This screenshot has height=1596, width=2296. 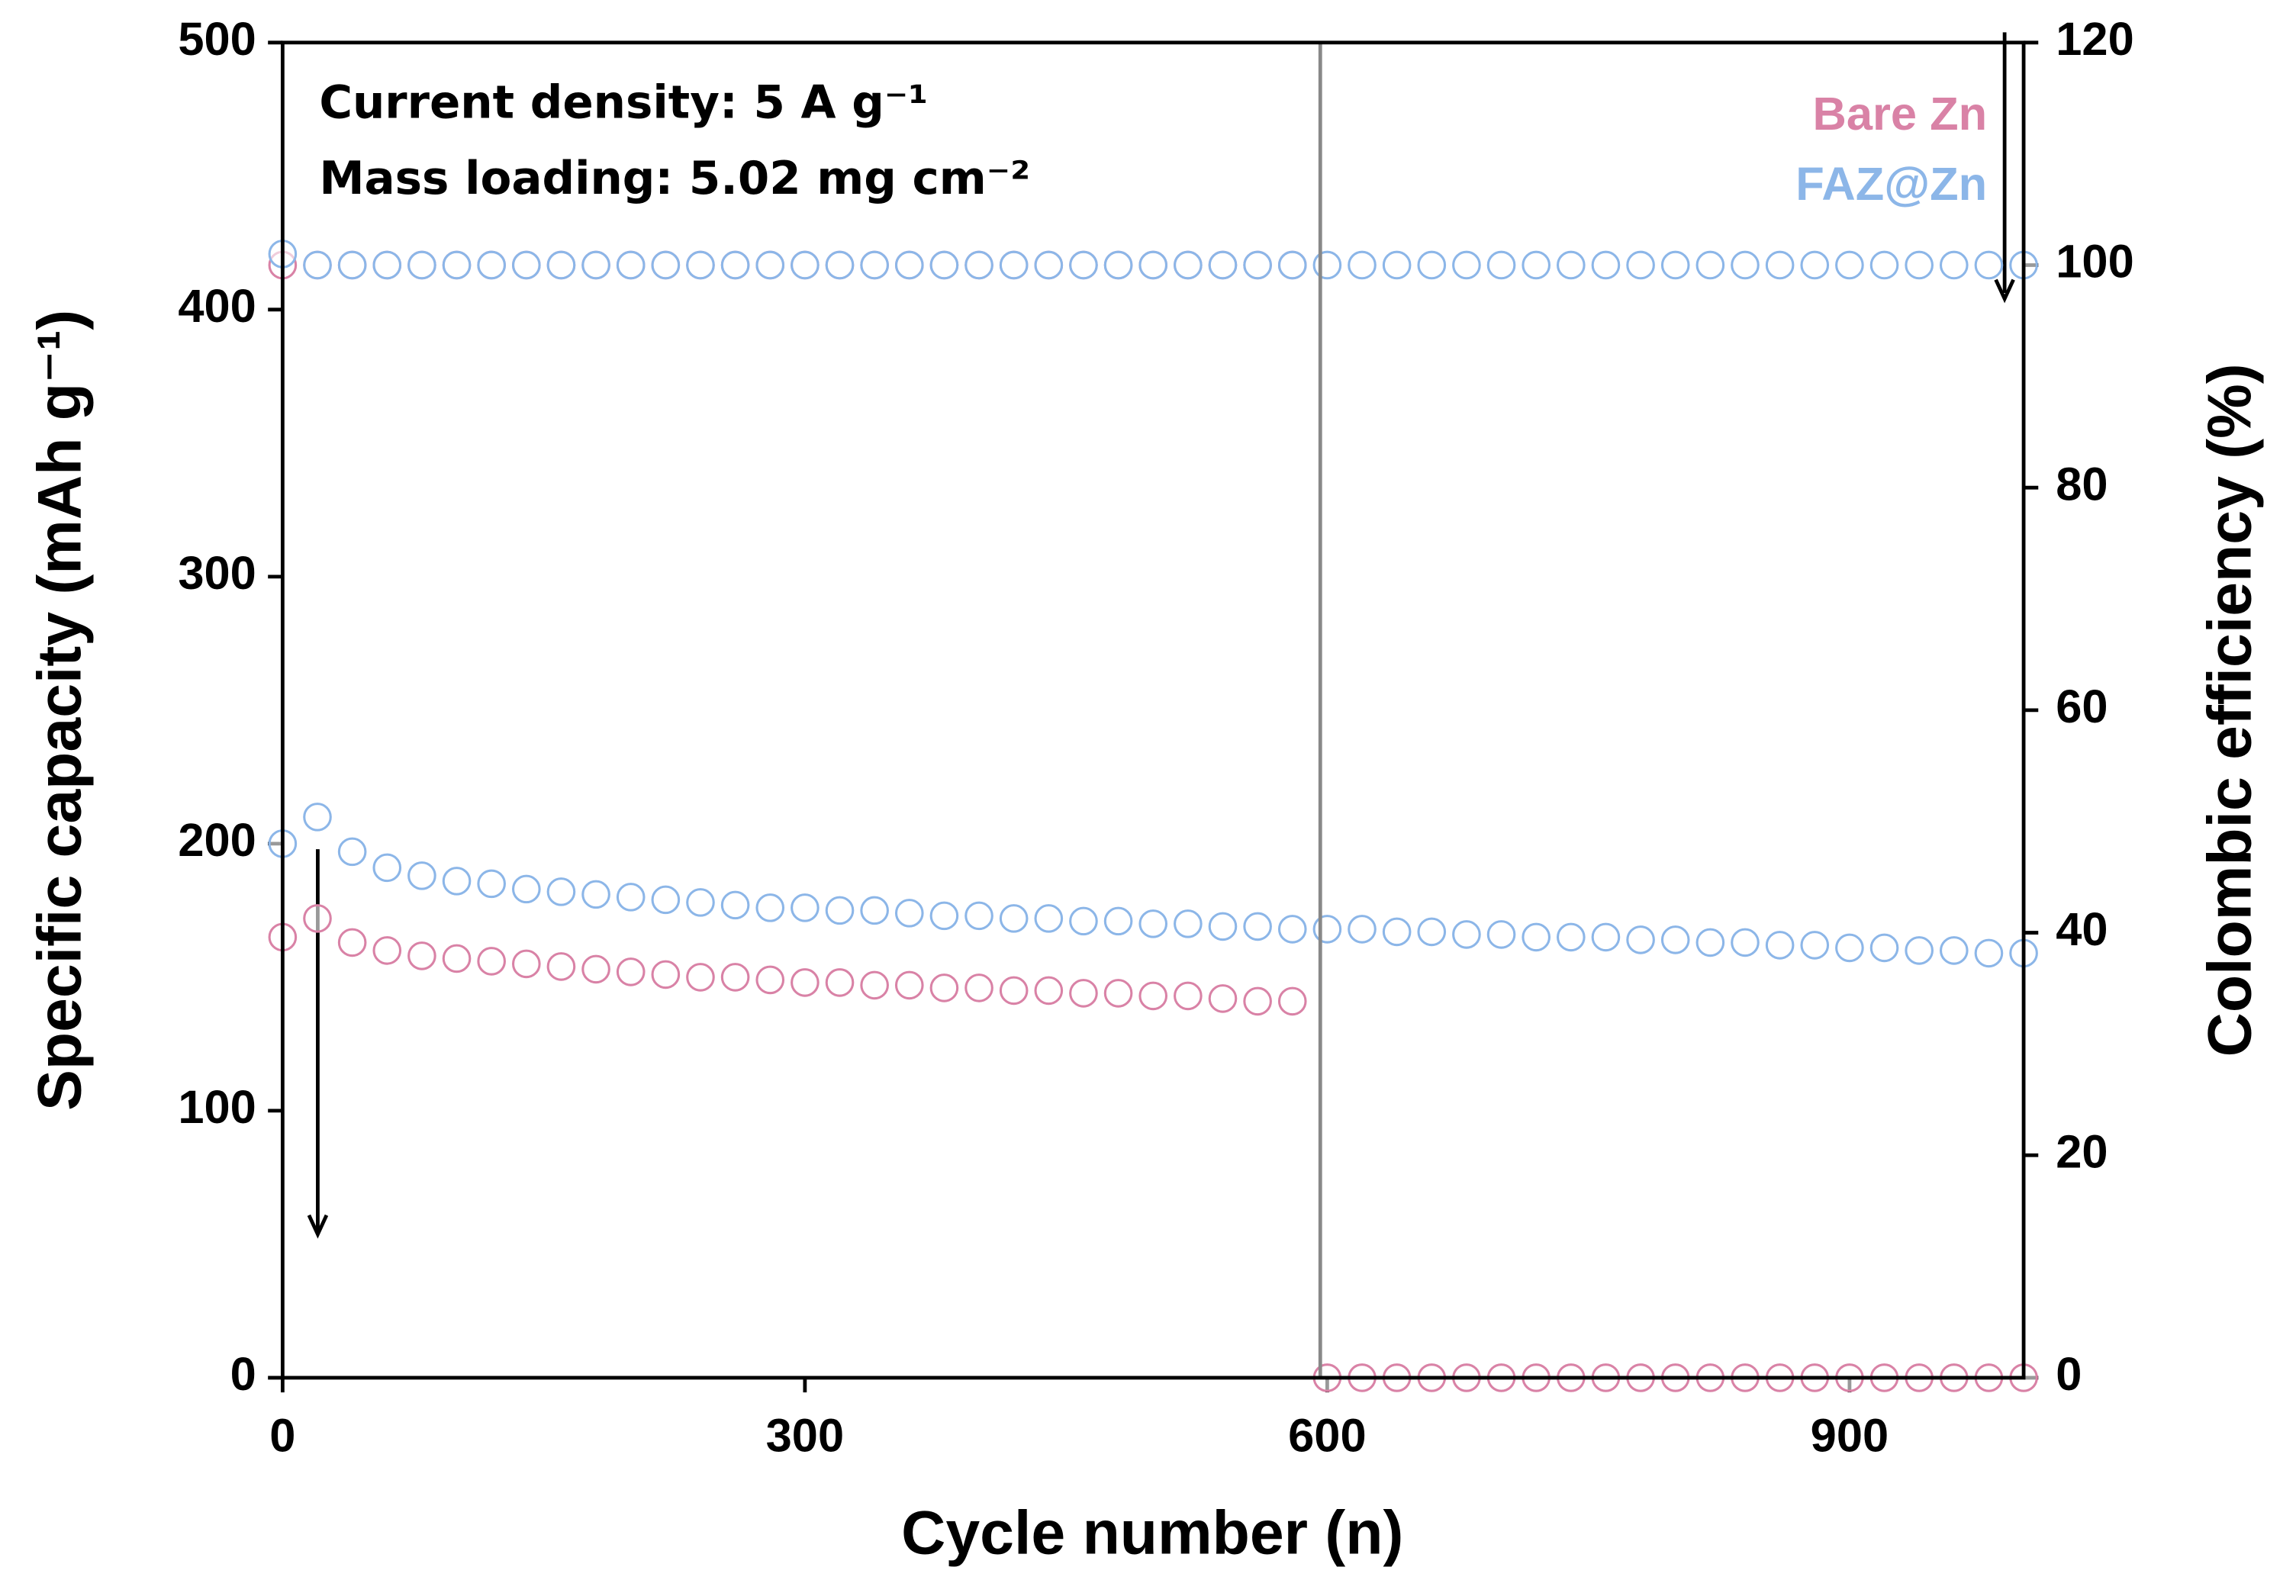 What do you see at coordinates (2082, 484) in the screenshot?
I see `y2-tick-label: 80` at bounding box center [2082, 484].